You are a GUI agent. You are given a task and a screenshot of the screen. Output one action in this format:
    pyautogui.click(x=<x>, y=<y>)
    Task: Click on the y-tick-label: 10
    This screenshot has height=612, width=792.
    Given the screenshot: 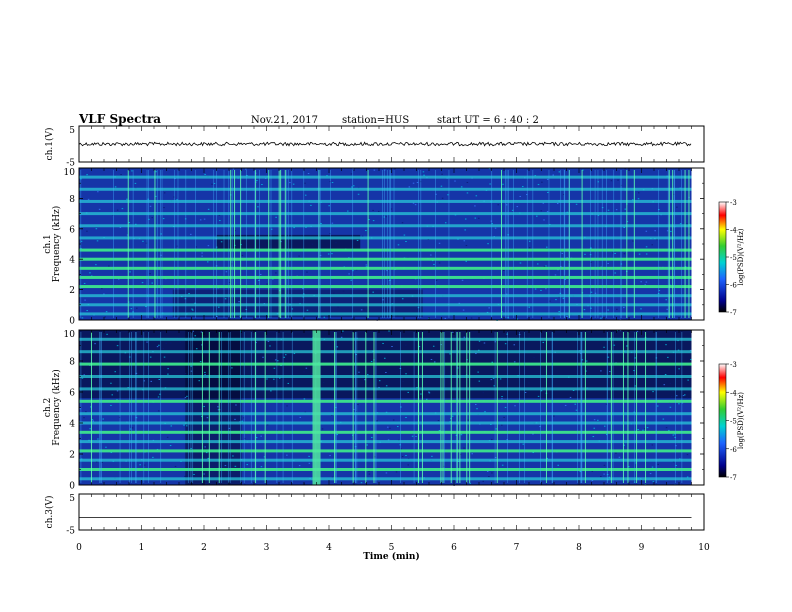 What is the action you would take?
    pyautogui.click(x=70, y=335)
    